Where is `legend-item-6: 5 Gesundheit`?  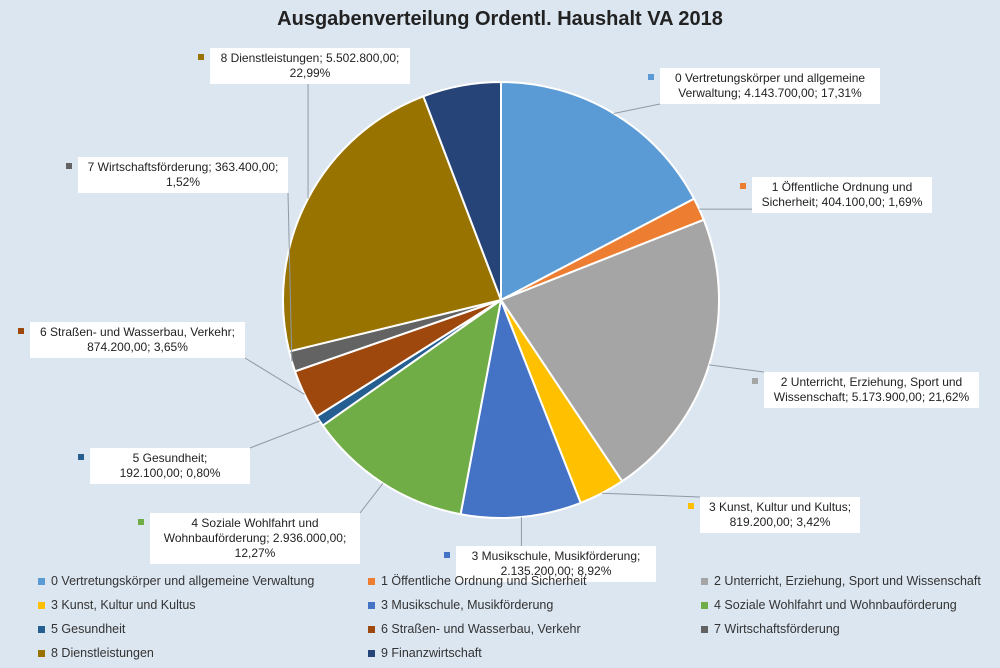
legend-item-6: 5 Gesundheit is located at coordinates (81, 629).